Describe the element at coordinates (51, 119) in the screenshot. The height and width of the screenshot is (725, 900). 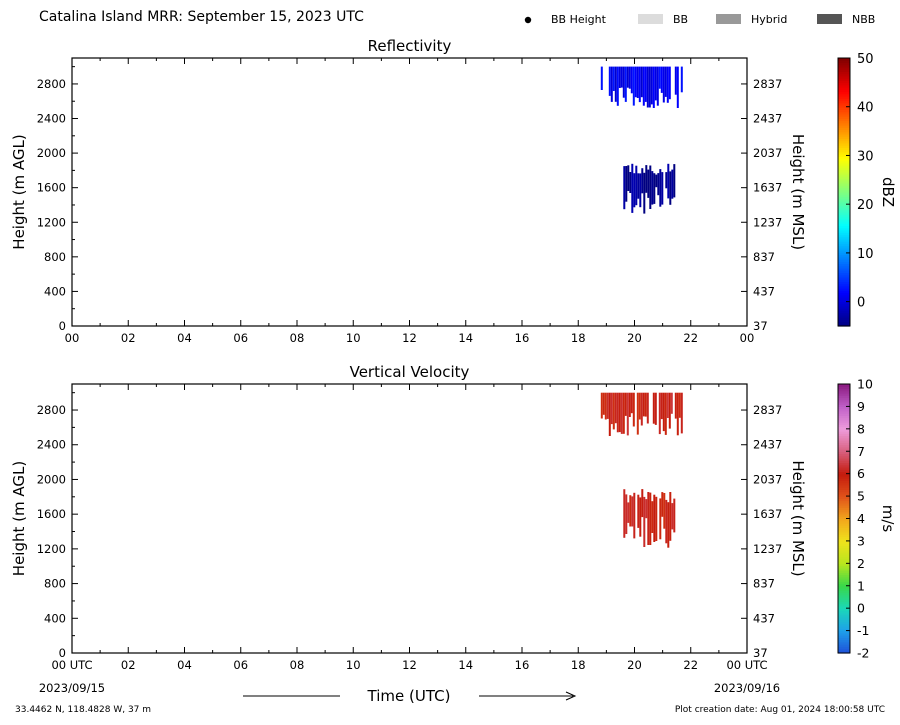
I see `y-tick-label-left: 2400` at that location.